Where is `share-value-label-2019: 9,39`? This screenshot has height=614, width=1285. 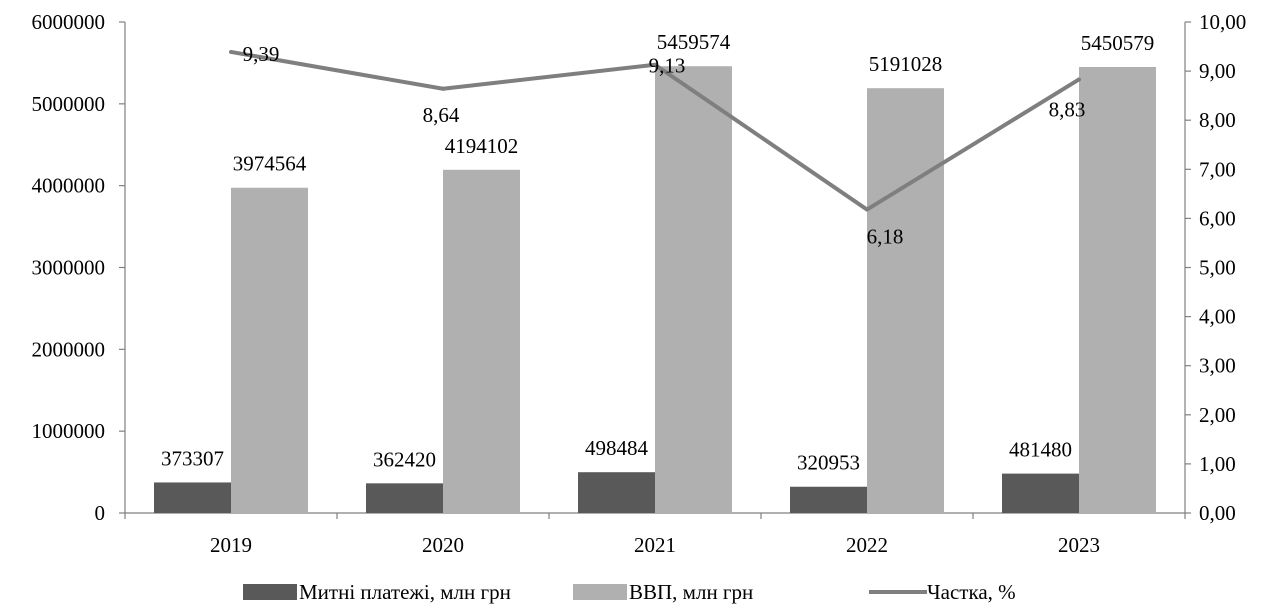
share-value-label-2019: 9,39 is located at coordinates (261, 54).